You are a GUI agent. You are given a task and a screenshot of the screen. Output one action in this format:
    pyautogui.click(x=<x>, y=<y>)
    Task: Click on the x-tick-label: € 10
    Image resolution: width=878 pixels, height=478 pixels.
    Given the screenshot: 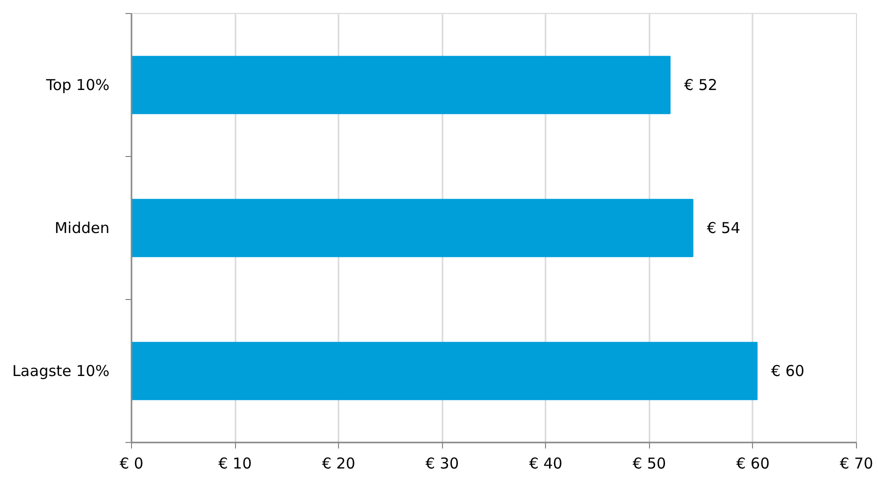 What is the action you would take?
    pyautogui.click(x=235, y=463)
    